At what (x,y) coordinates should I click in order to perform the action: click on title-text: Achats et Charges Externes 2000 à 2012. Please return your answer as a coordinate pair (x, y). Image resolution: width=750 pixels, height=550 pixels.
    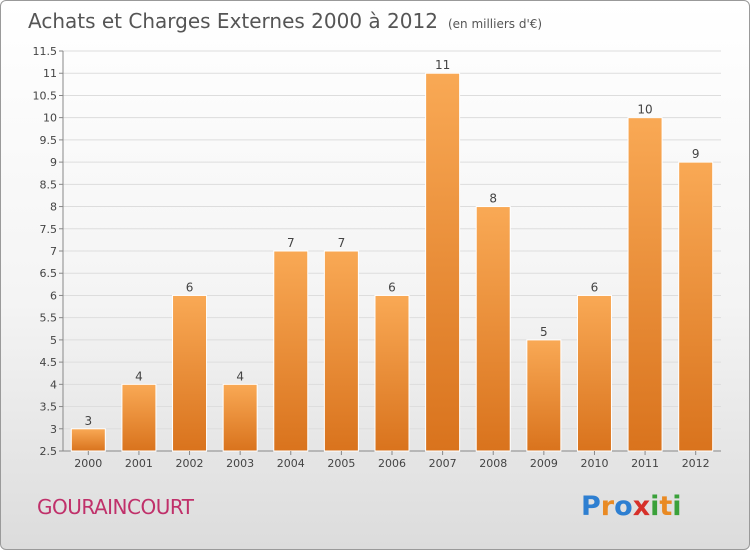
    Looking at the image, I should click on (233, 21).